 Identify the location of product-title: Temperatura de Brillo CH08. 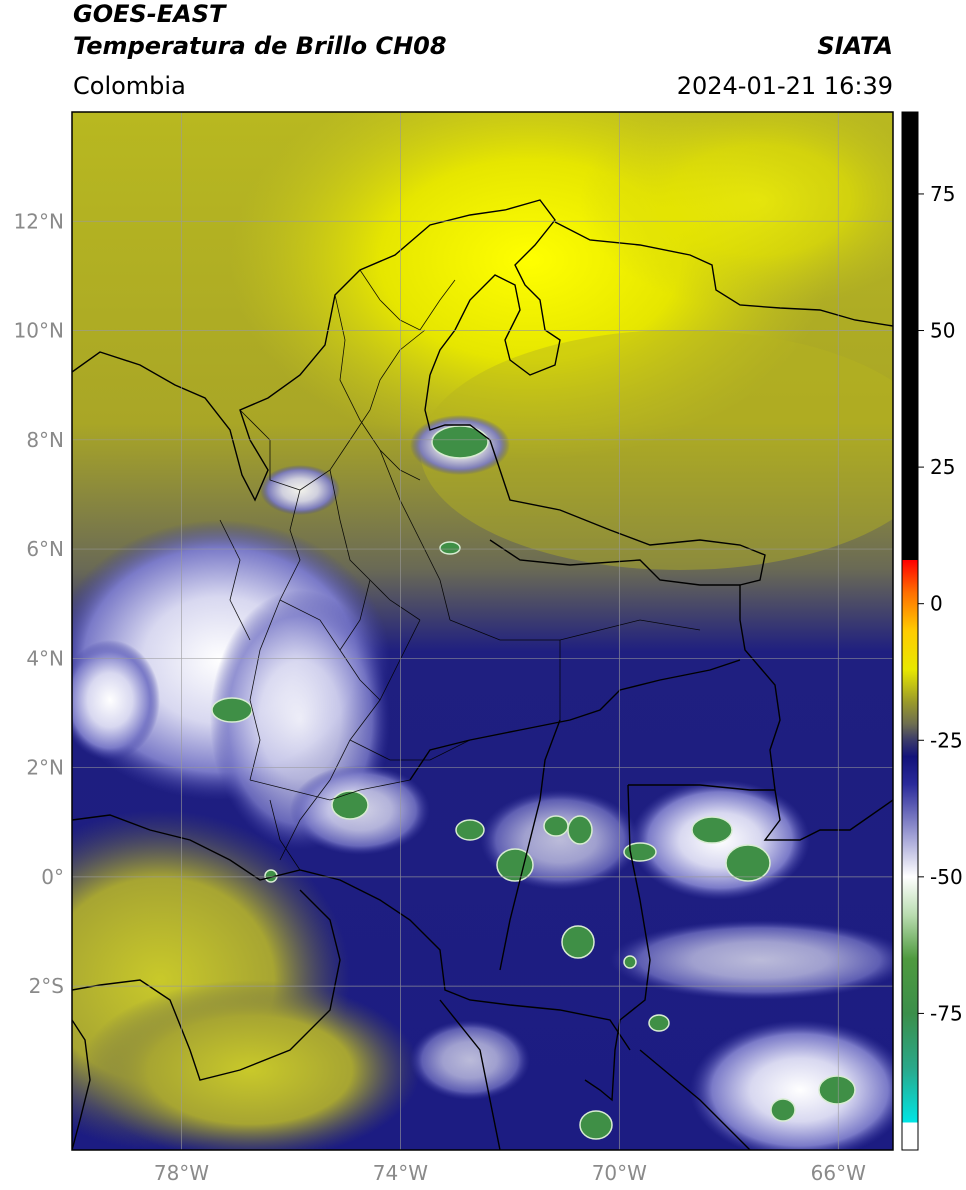
(260, 46).